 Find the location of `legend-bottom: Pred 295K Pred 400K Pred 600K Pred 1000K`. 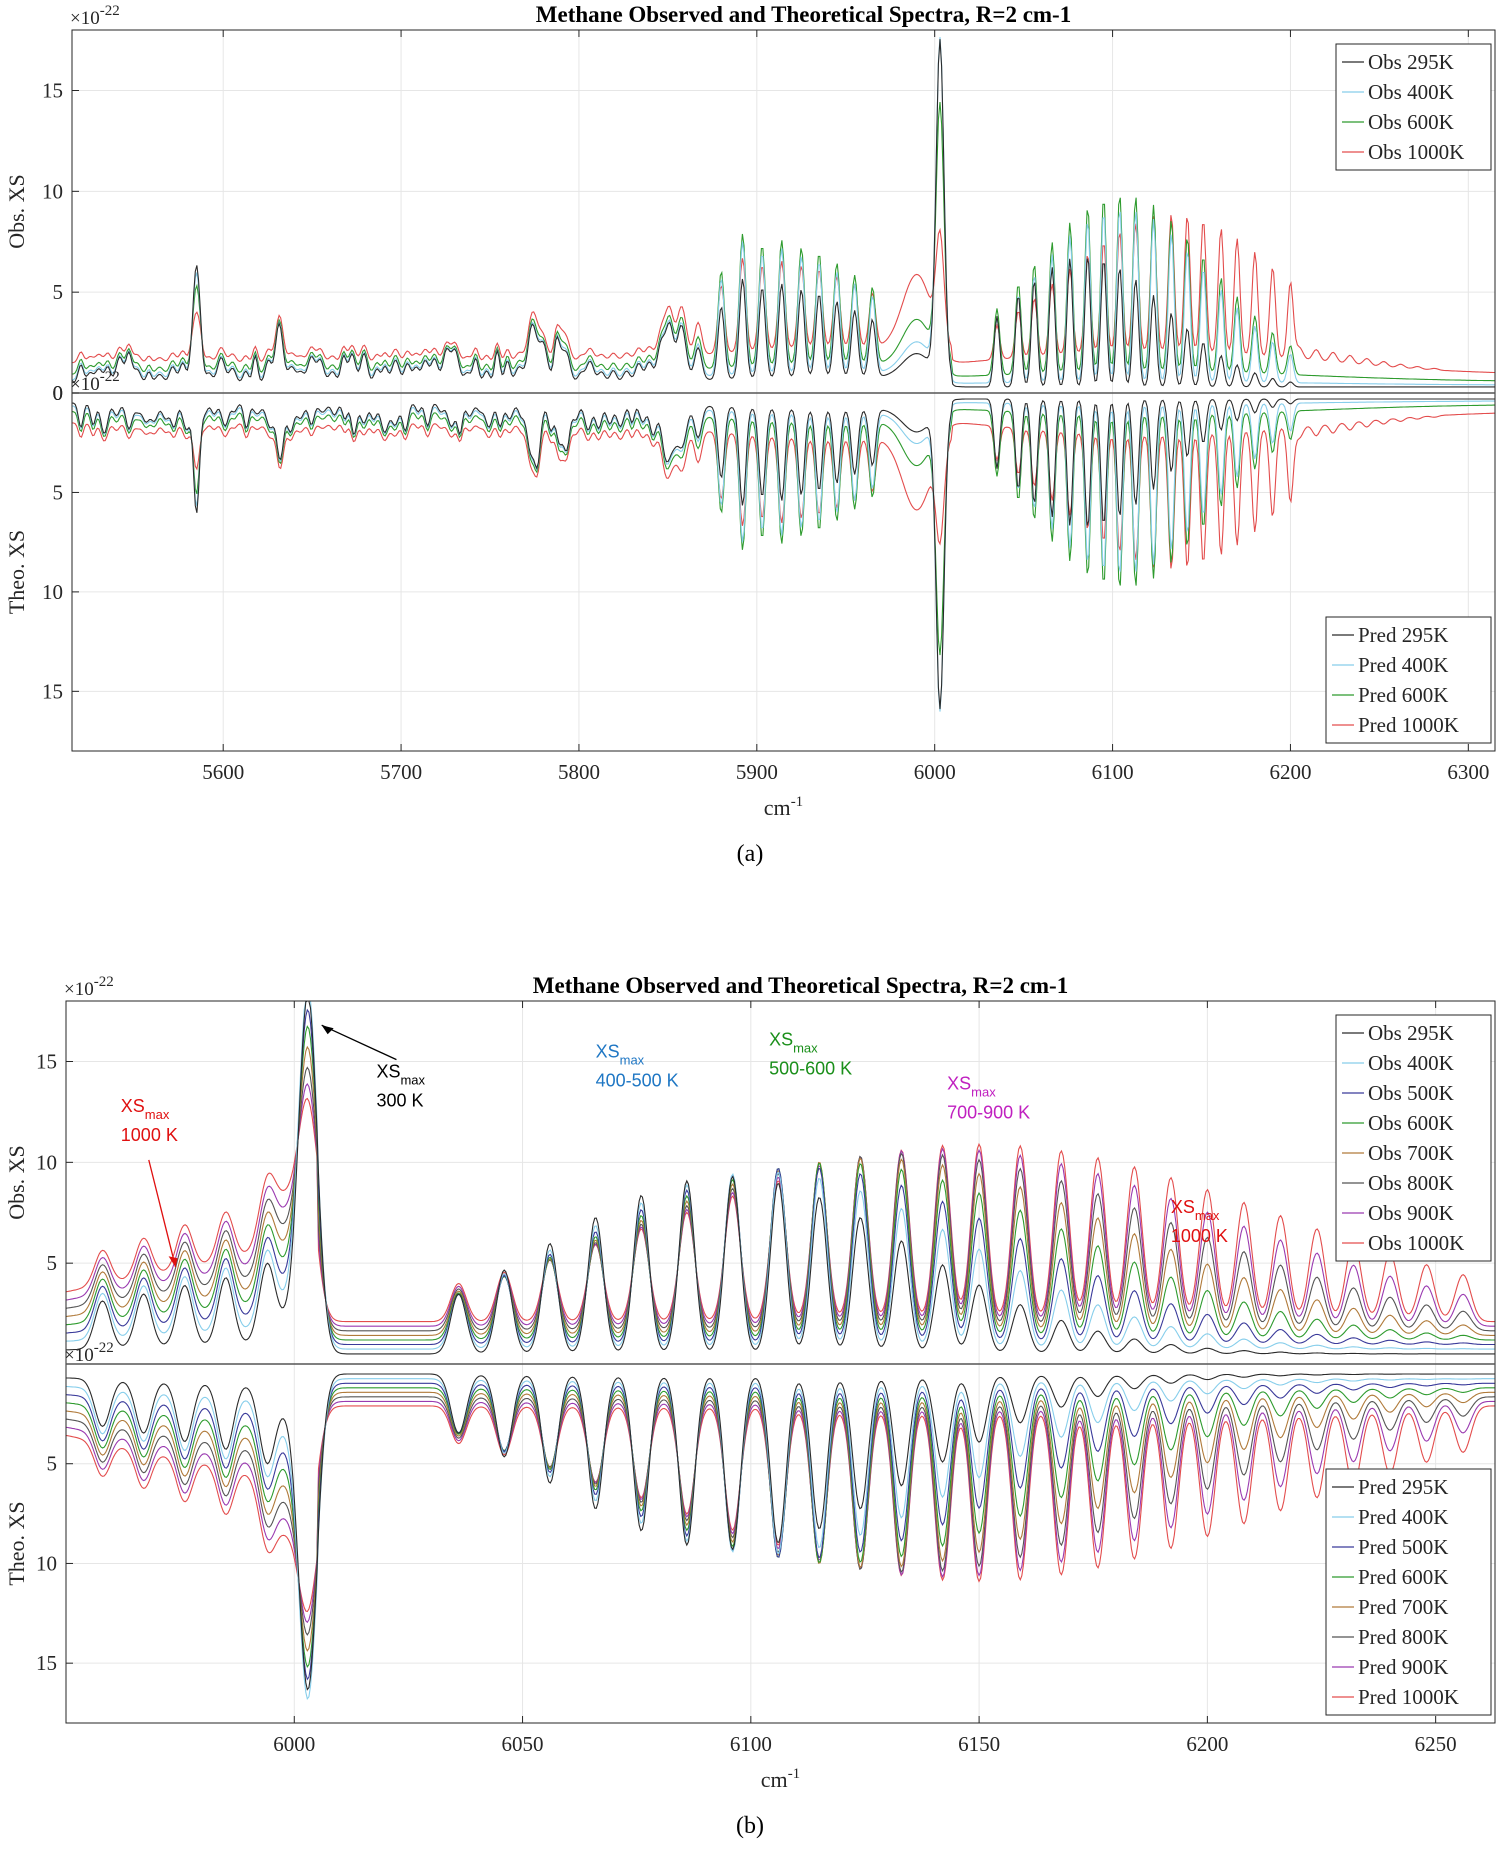

legend-bottom: Pred 295K Pred 400K Pred 600K Pred 1000K is located at coordinates (1408, 680).